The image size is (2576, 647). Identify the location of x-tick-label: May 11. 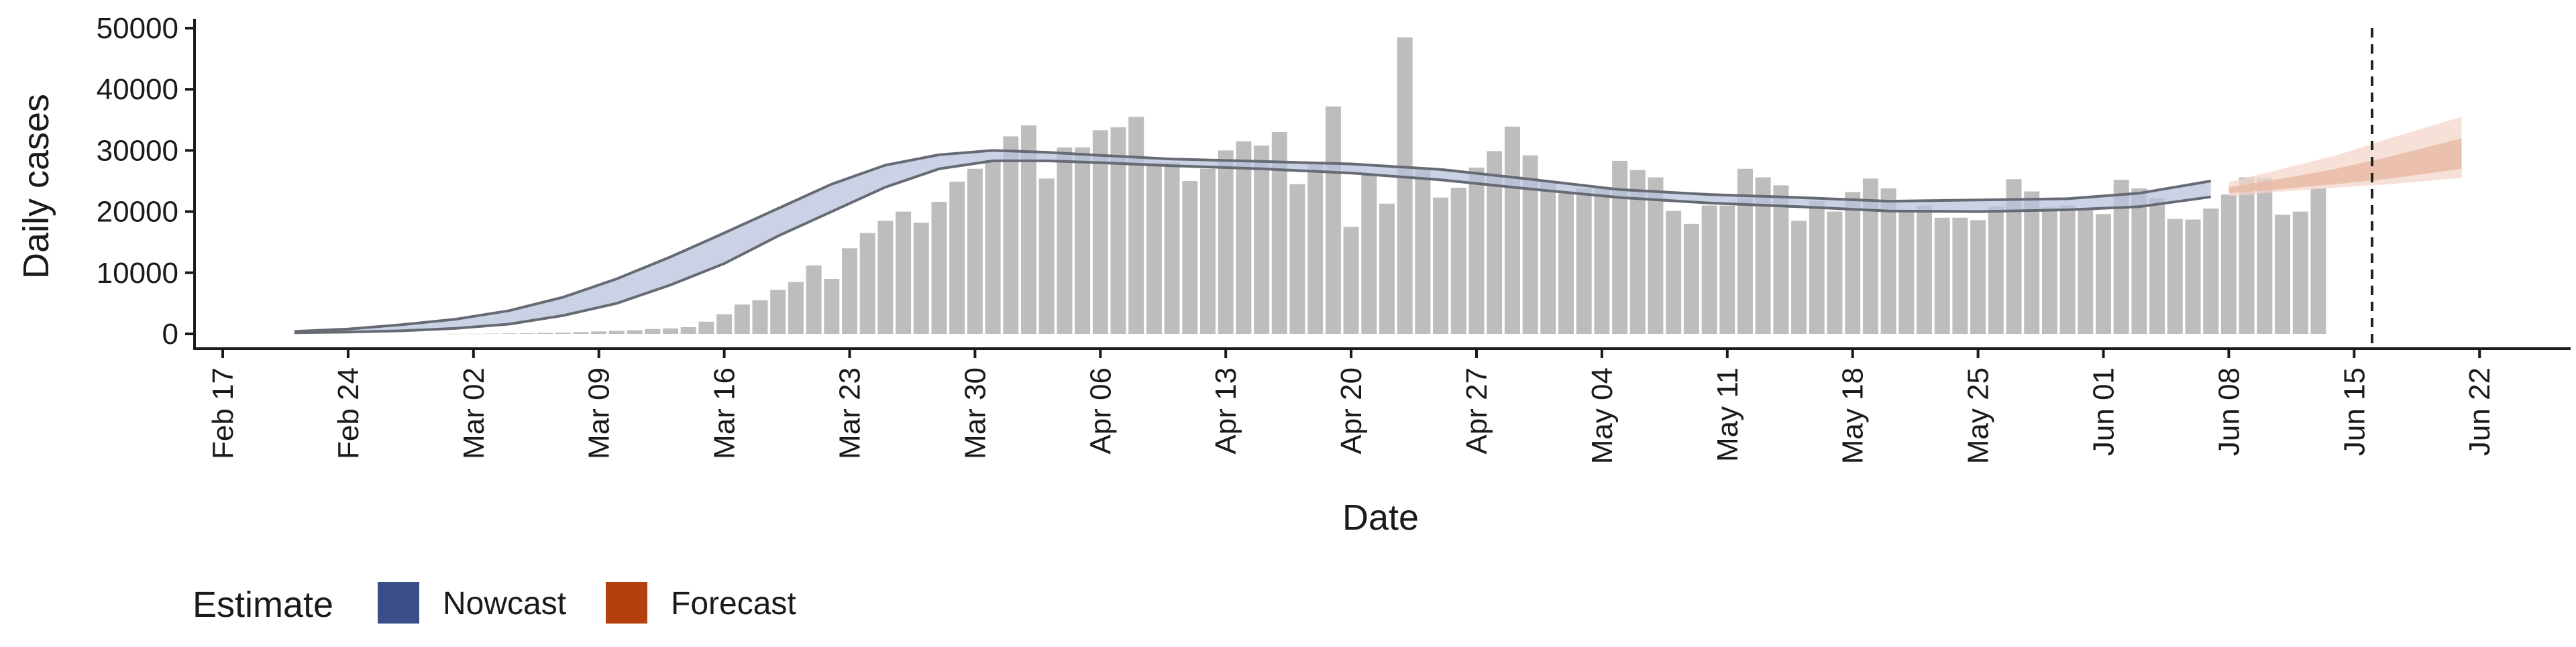
(1727, 414).